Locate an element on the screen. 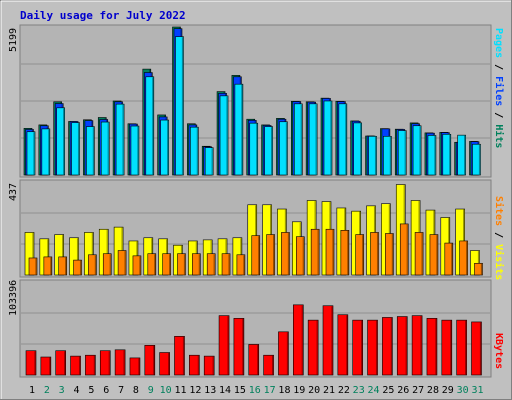 This screenshot has height=400, width=512. day-label: 15 is located at coordinates (240, 390).